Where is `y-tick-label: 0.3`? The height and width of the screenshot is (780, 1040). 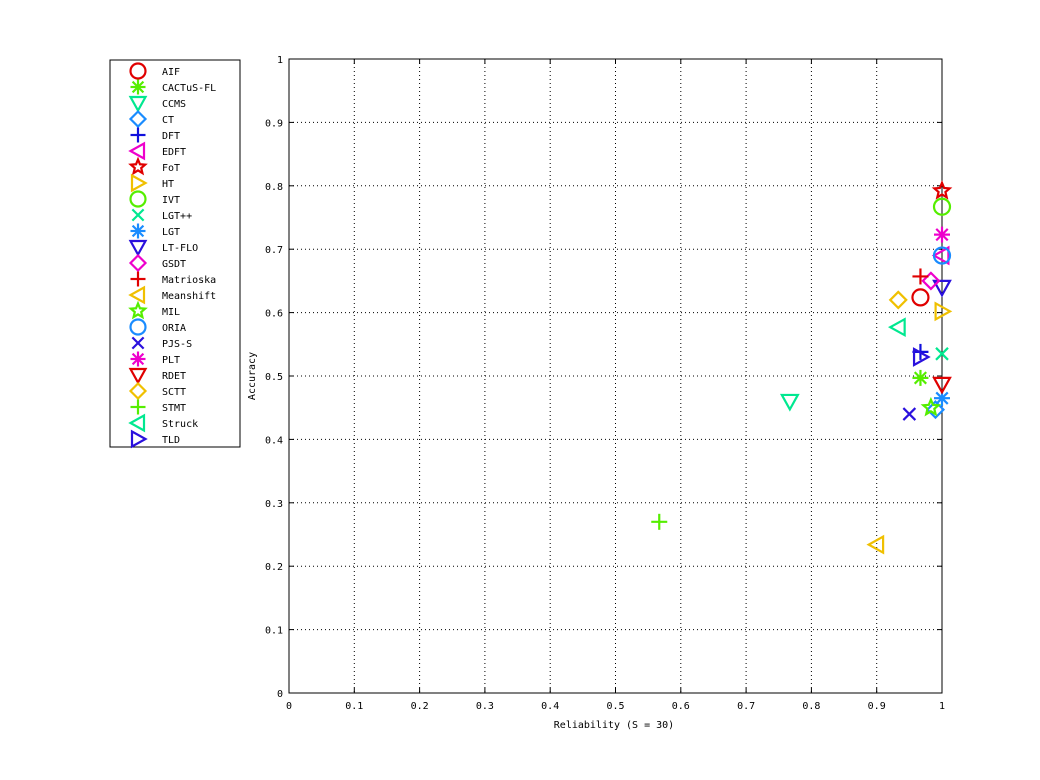 y-tick-label: 0.3 is located at coordinates (274, 504).